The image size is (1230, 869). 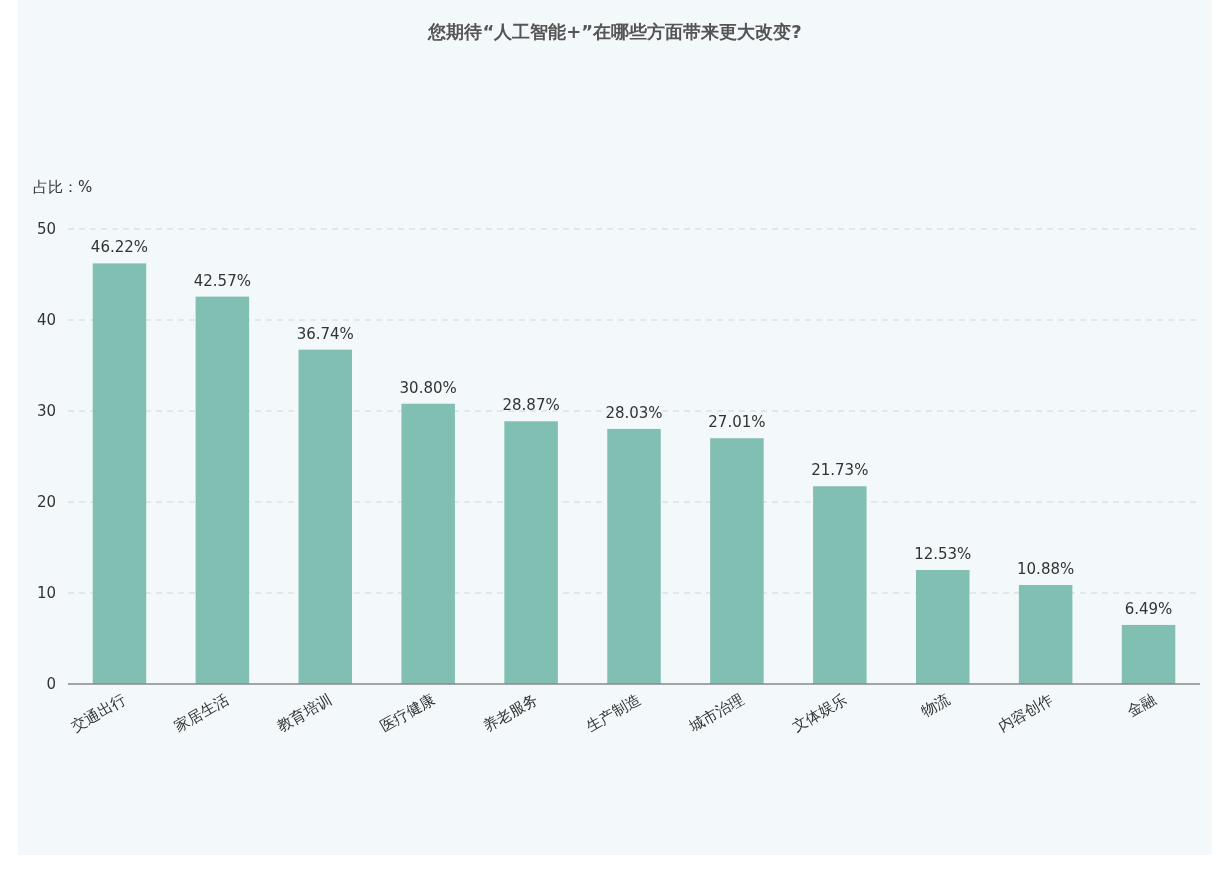 I want to click on y-tick-label: 10, so click(x=46, y=593).